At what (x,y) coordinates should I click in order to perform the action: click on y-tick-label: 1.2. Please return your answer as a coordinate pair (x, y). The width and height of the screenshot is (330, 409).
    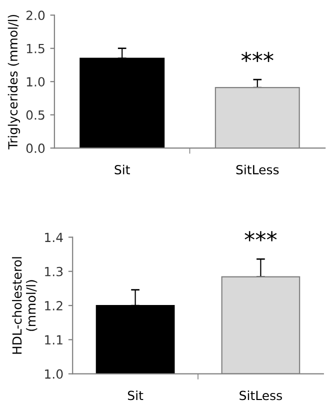
    Looking at the image, I should click on (53, 305).